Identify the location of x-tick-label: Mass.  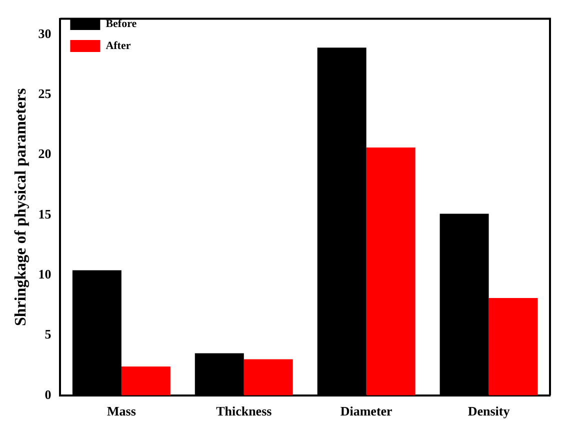
(121, 411).